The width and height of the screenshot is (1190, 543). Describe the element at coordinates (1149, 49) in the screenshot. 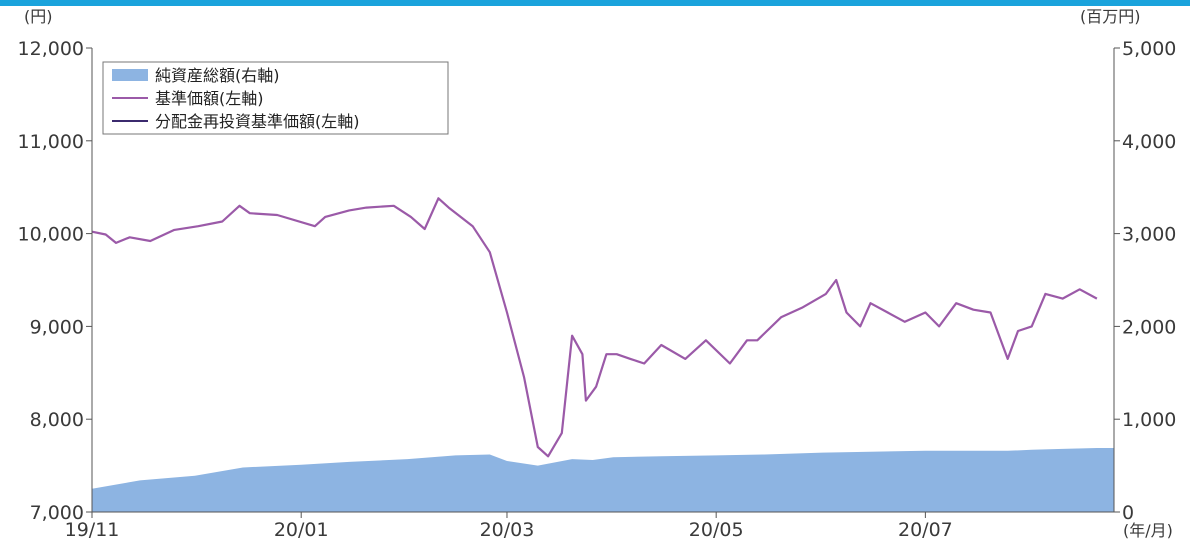

I see `right-tick-label: 5,000` at that location.